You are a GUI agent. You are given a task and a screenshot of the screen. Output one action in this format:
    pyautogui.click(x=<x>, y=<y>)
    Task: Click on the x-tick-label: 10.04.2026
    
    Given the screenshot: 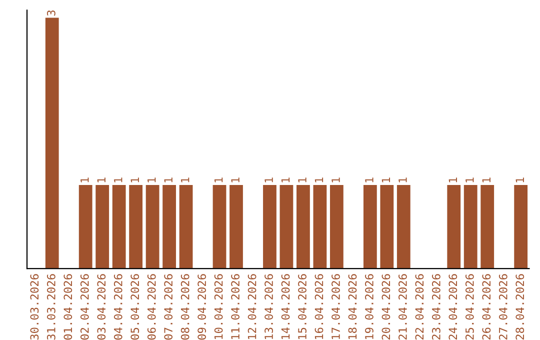 What is the action you would take?
    pyautogui.click(x=218, y=307)
    